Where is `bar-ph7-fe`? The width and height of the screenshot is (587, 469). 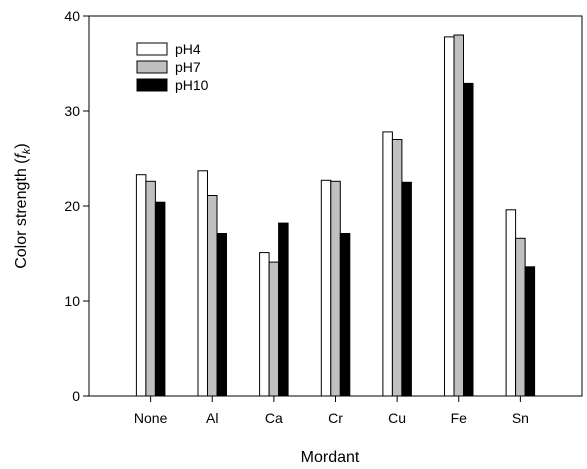
bar-ph7-fe is located at coordinates (458, 215).